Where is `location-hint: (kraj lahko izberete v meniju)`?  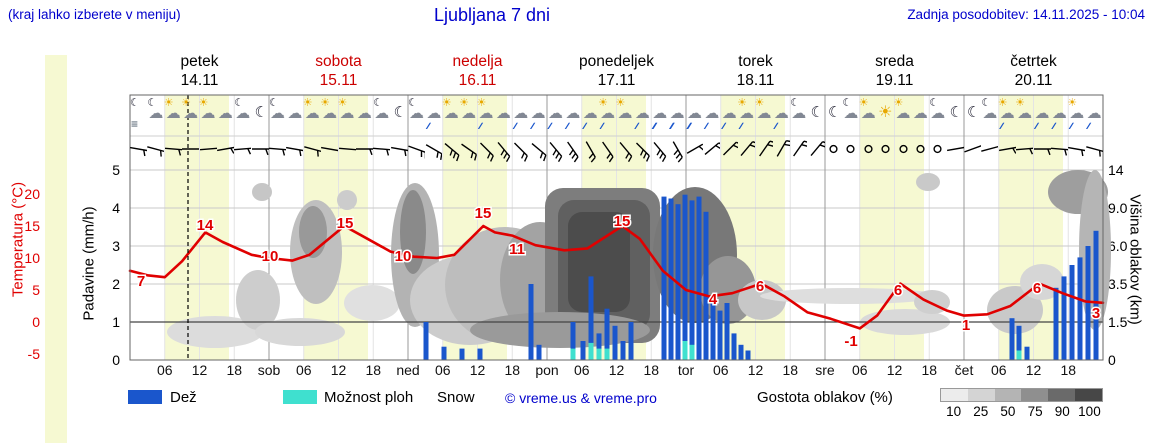 location-hint: (kraj lahko izberete v meniju) is located at coordinates (94, 14).